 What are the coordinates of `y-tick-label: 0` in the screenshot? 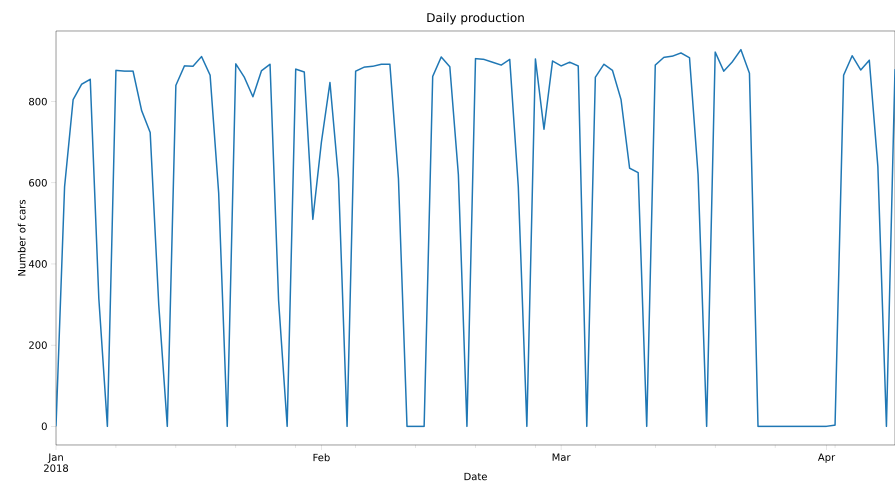 It's located at (44, 426).